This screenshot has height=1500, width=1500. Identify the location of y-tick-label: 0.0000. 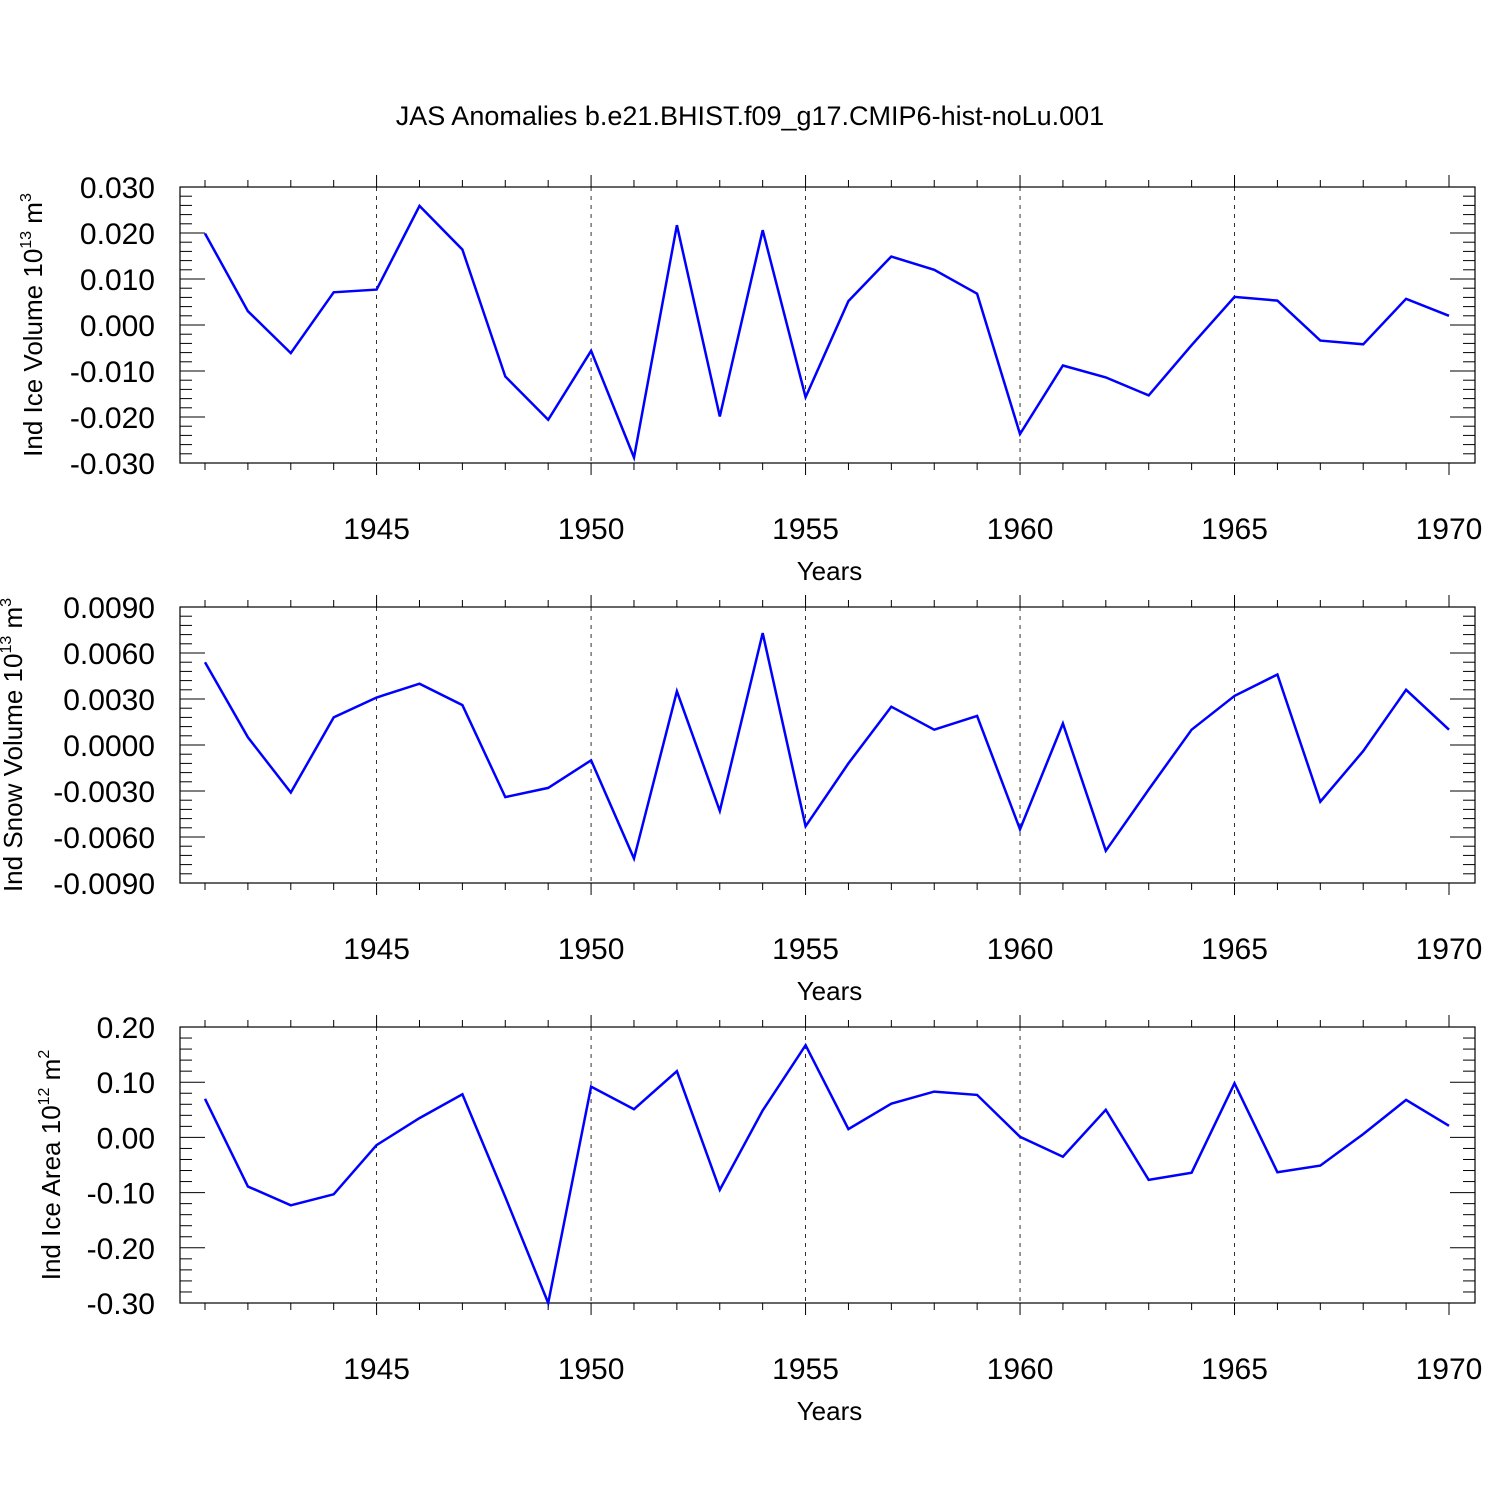
(109, 746).